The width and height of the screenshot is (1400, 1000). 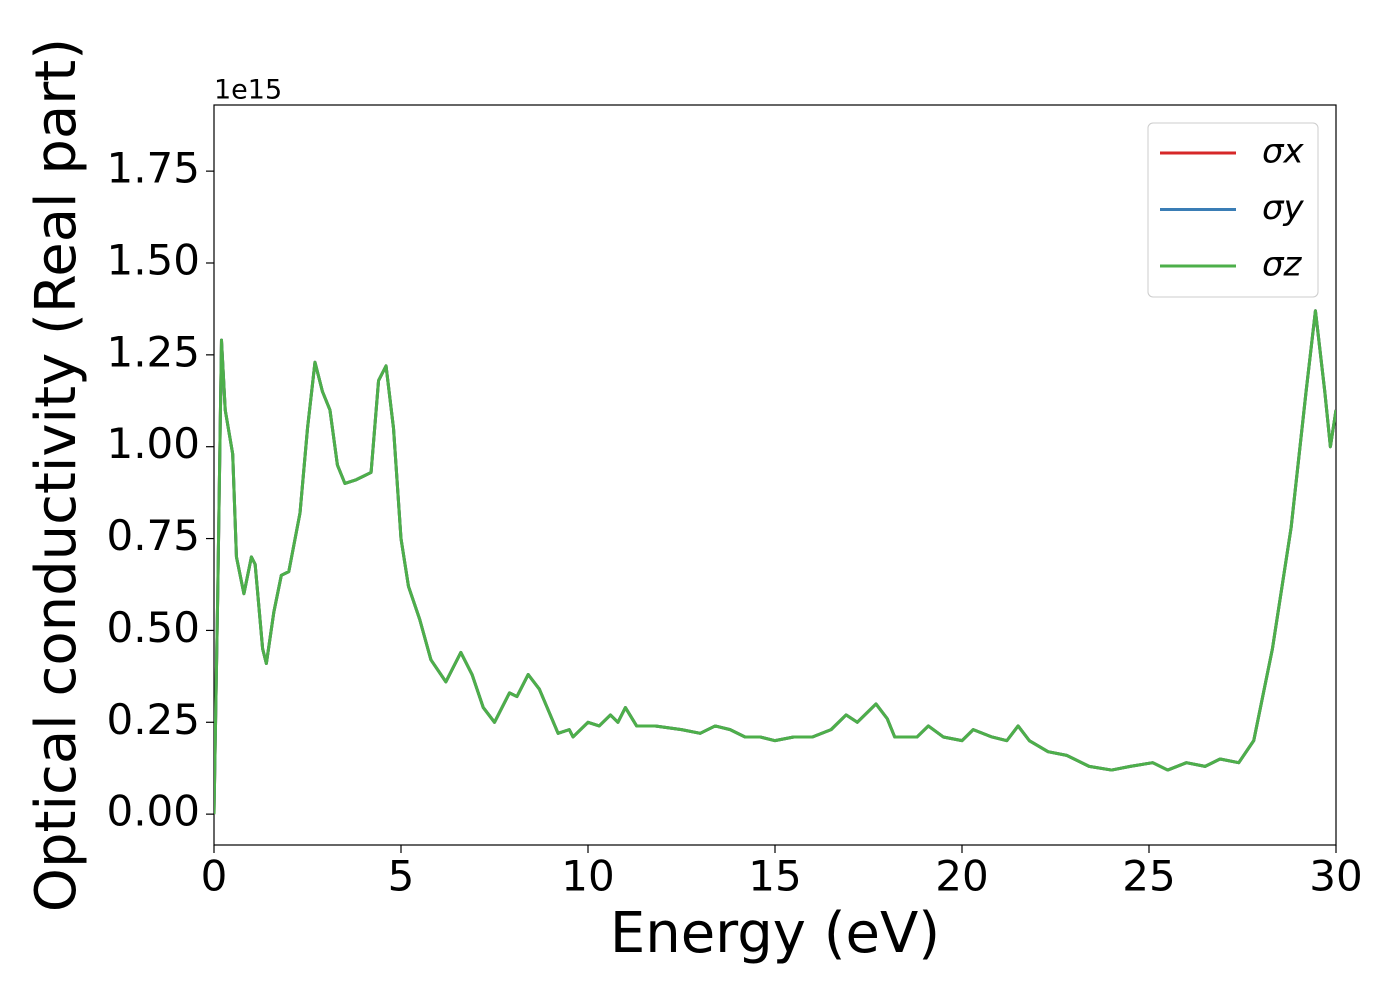 I want to click on x-tick-label: 15, so click(x=774, y=876).